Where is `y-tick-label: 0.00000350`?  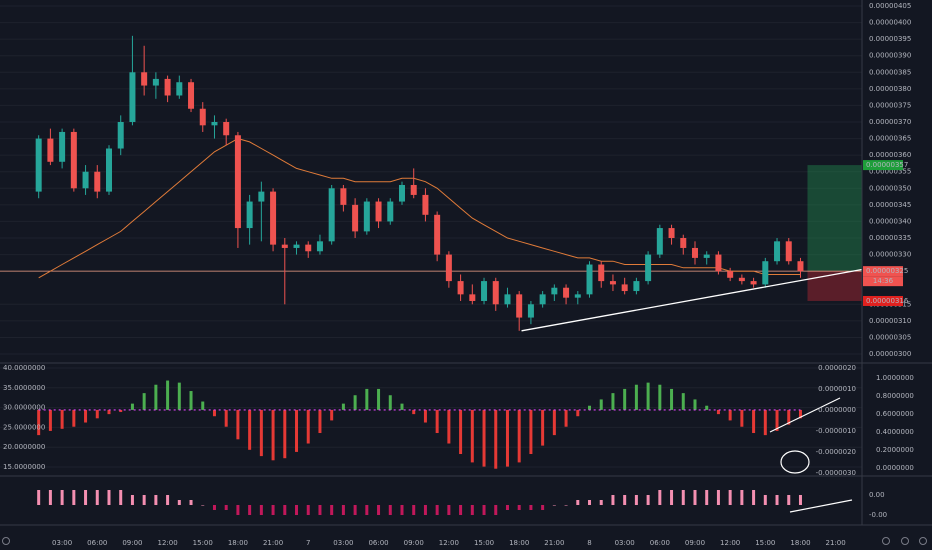
y-tick-label: 0.00000350 is located at coordinates (890, 188).